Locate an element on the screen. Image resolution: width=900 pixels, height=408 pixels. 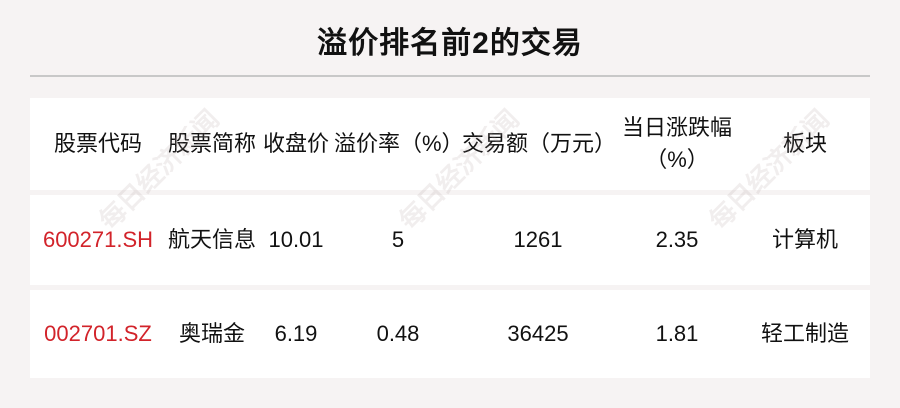
header-code: 股票代码 is located at coordinates (97, 143).